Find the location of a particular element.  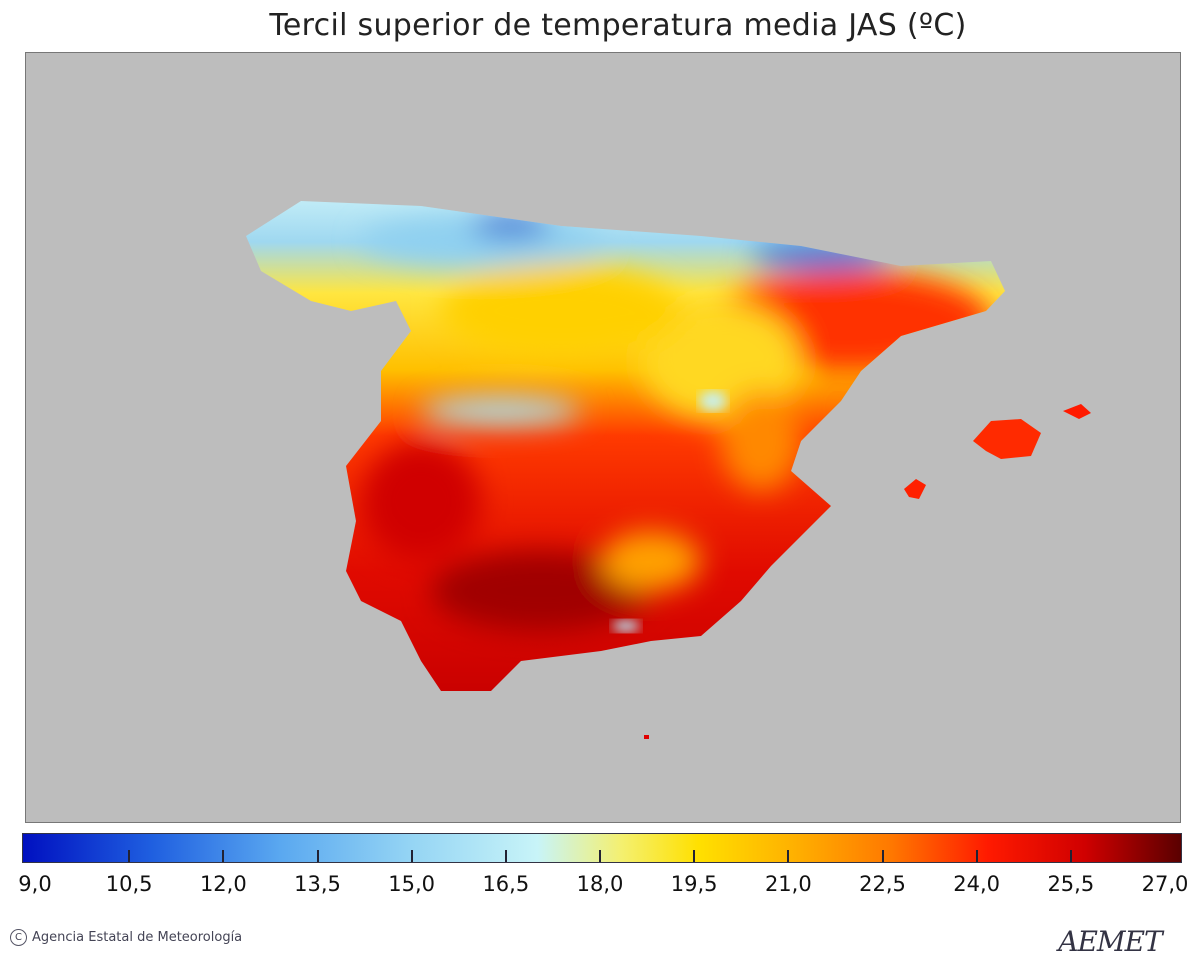

menorca is located at coordinates (1077, 411).